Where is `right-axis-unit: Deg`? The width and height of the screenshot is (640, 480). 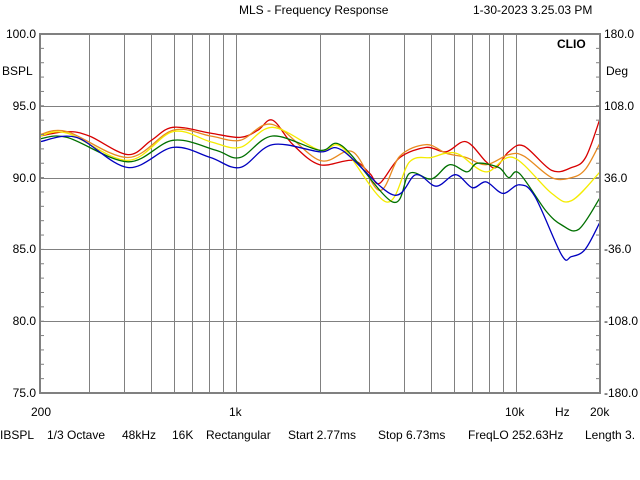
right-axis-unit: Deg is located at coordinates (617, 71).